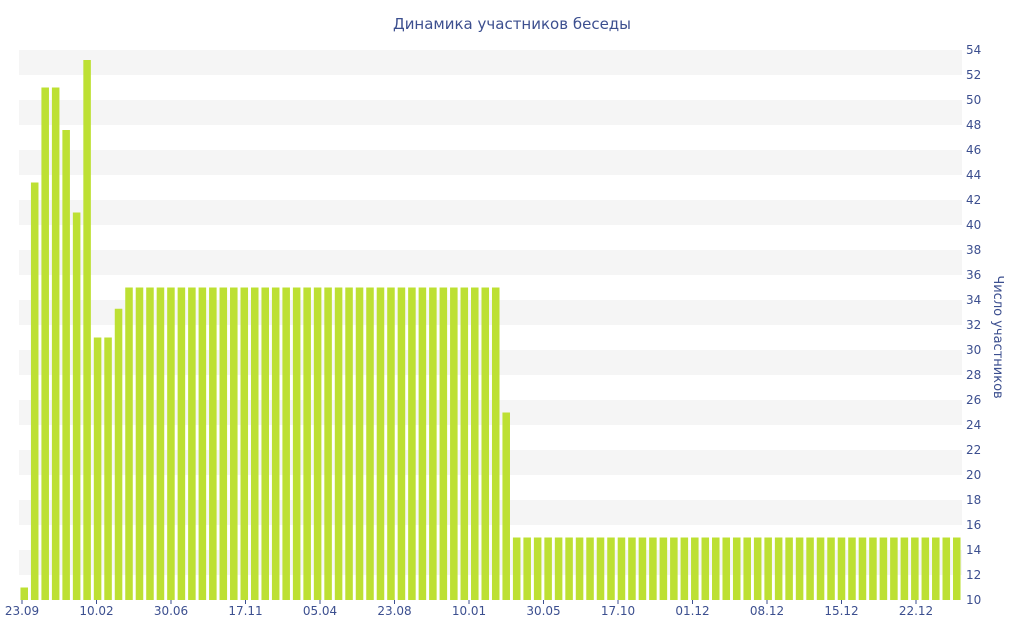 The image size is (1024, 640). I want to click on y-tick-label: 32, so click(973, 325).